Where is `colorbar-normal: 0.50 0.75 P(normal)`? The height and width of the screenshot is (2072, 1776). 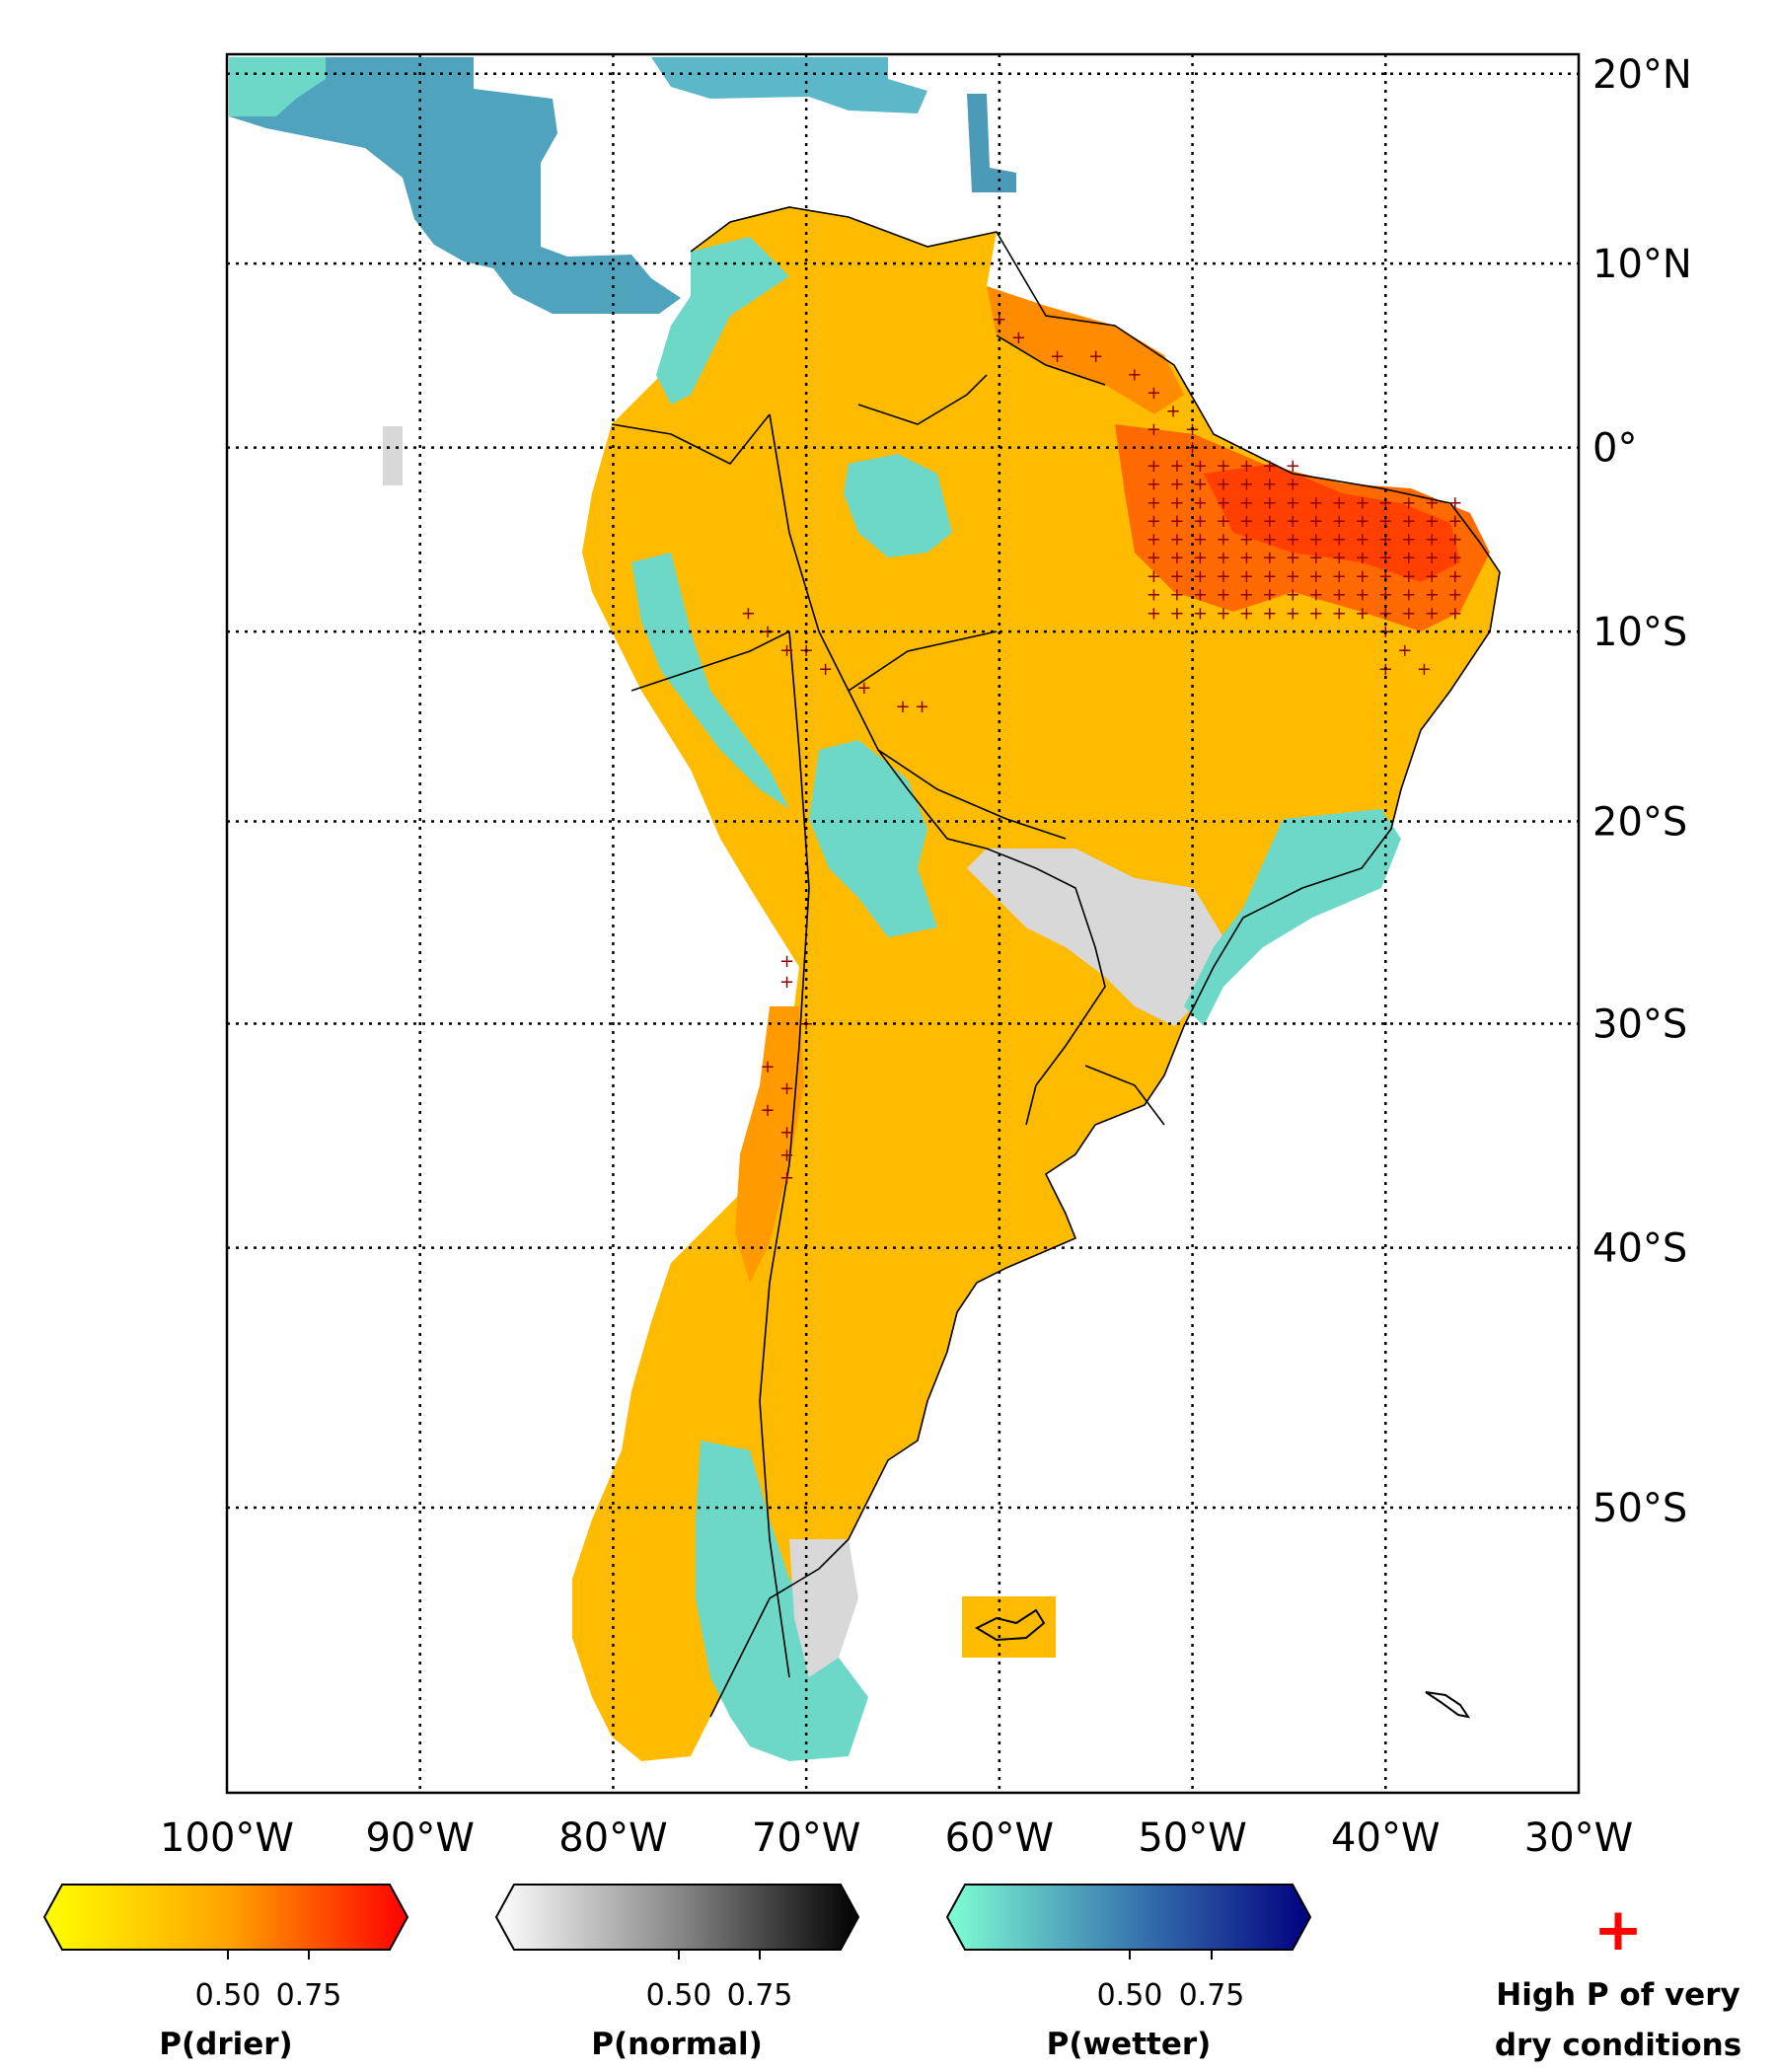
colorbar-normal: 0.50 0.75 P(normal) is located at coordinates (677, 1973).